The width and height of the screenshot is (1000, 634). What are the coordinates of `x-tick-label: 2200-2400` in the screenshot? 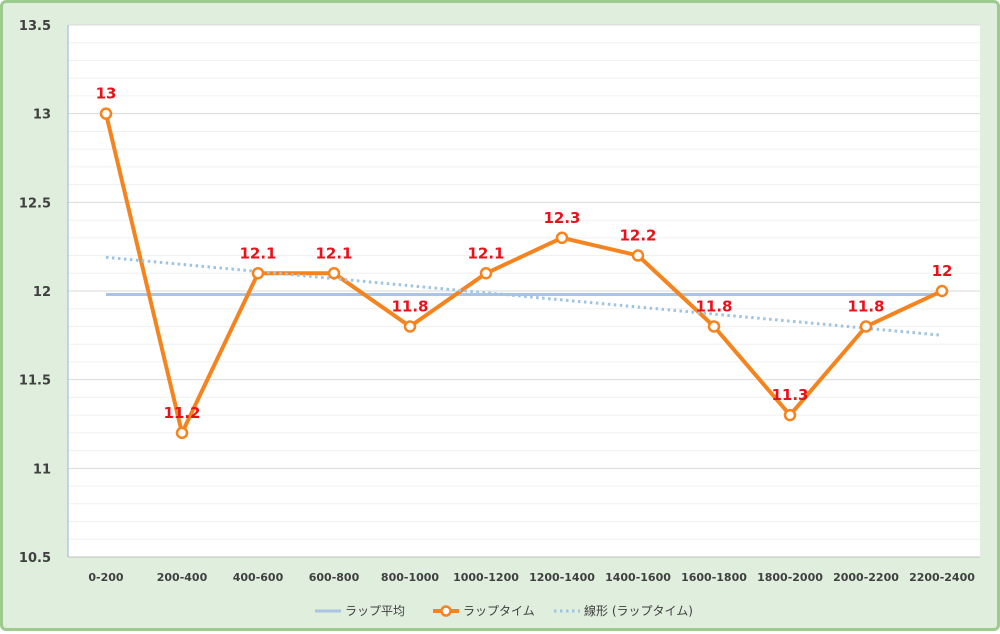 It's located at (942, 577).